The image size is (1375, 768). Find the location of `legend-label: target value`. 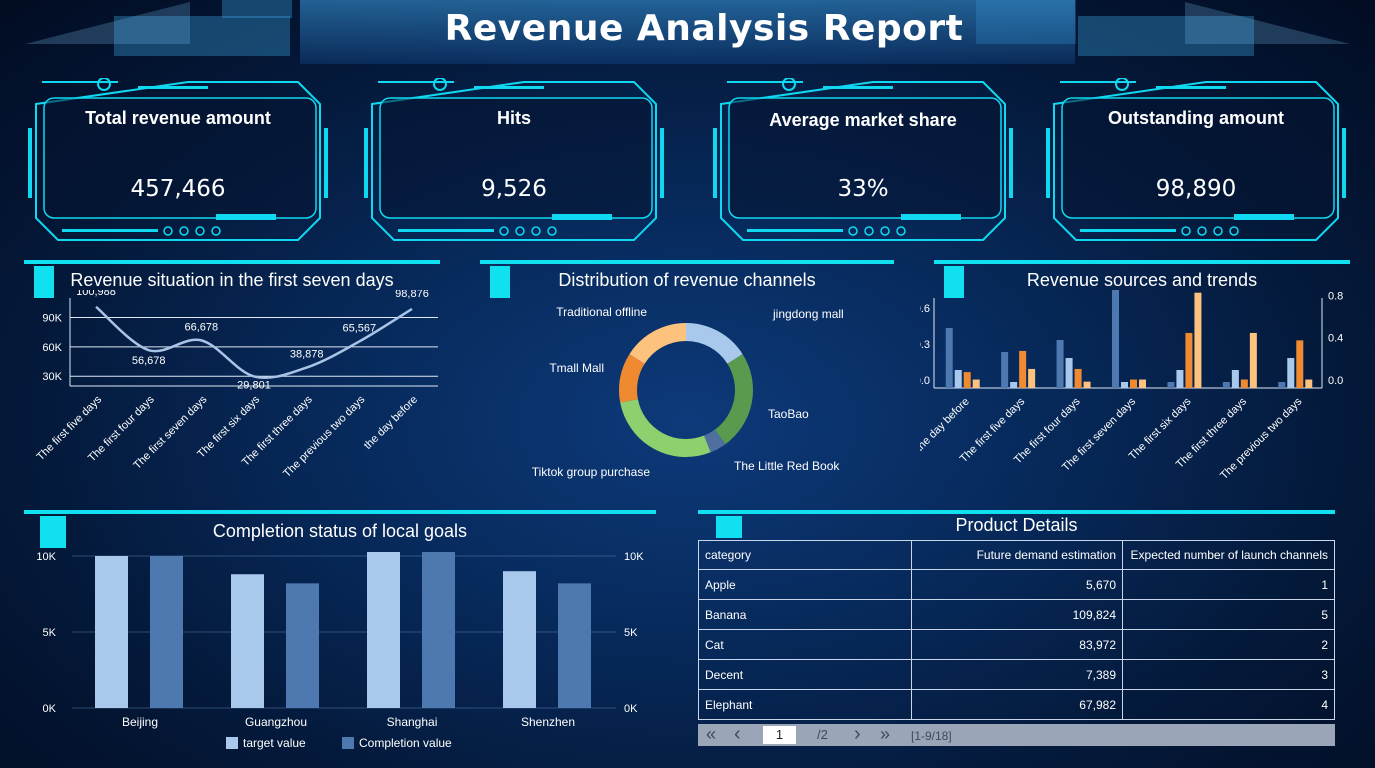

legend-label: target value is located at coordinates (274, 743).